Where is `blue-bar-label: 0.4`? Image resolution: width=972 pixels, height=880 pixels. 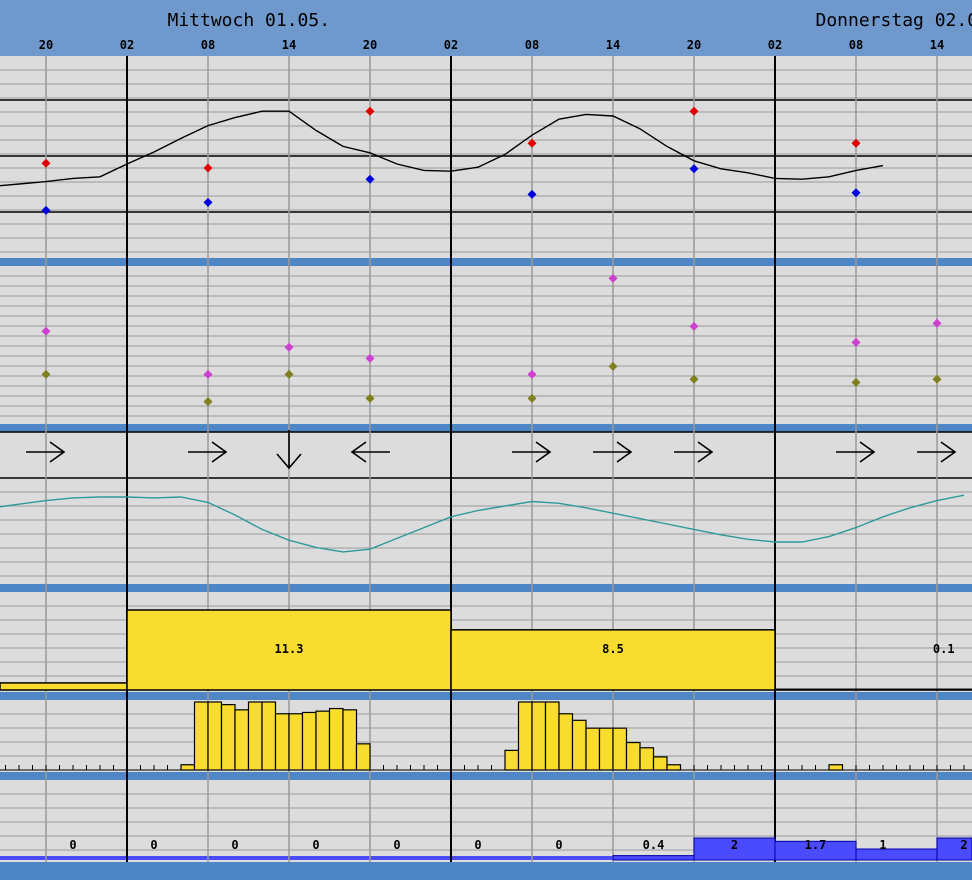 blue-bar-label: 0.4 is located at coordinates (654, 845).